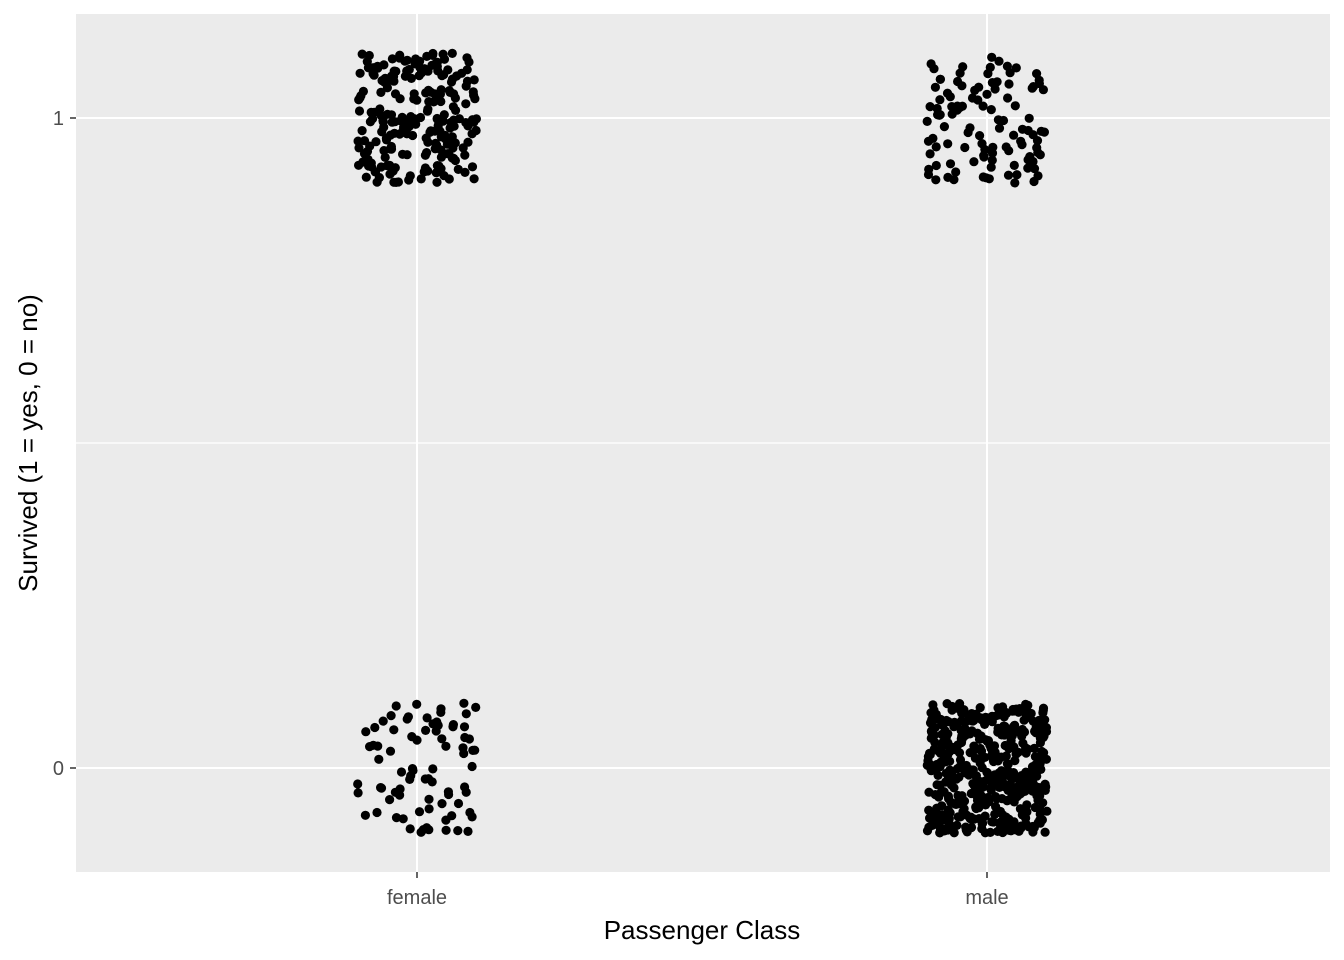 The image size is (1344, 960). What do you see at coordinates (702, 930) in the screenshot?
I see `x-axis-title: Passenger Class` at bounding box center [702, 930].